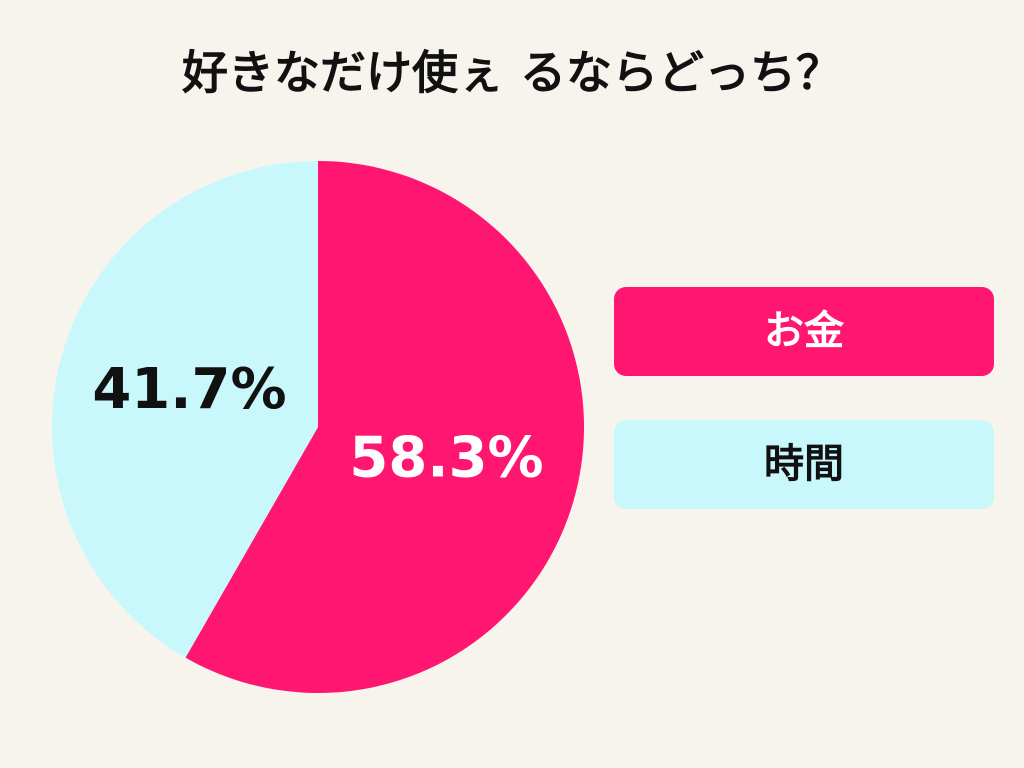 The width and height of the screenshot is (1024, 768). I want to click on legend-label: お金, so click(804, 331).